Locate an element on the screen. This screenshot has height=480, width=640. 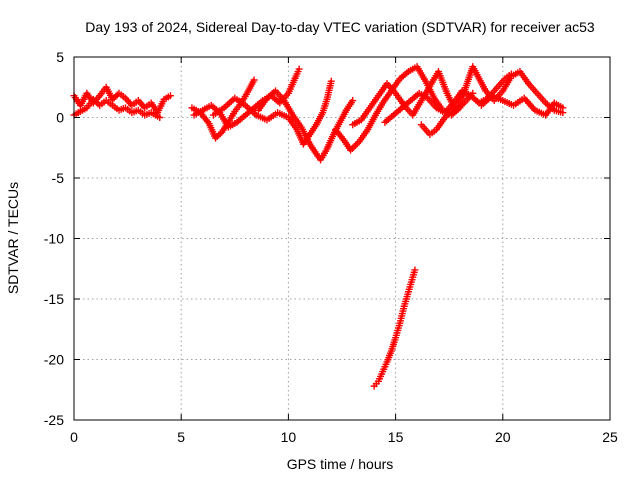
y-tick-label: -20 is located at coordinates (54, 360).